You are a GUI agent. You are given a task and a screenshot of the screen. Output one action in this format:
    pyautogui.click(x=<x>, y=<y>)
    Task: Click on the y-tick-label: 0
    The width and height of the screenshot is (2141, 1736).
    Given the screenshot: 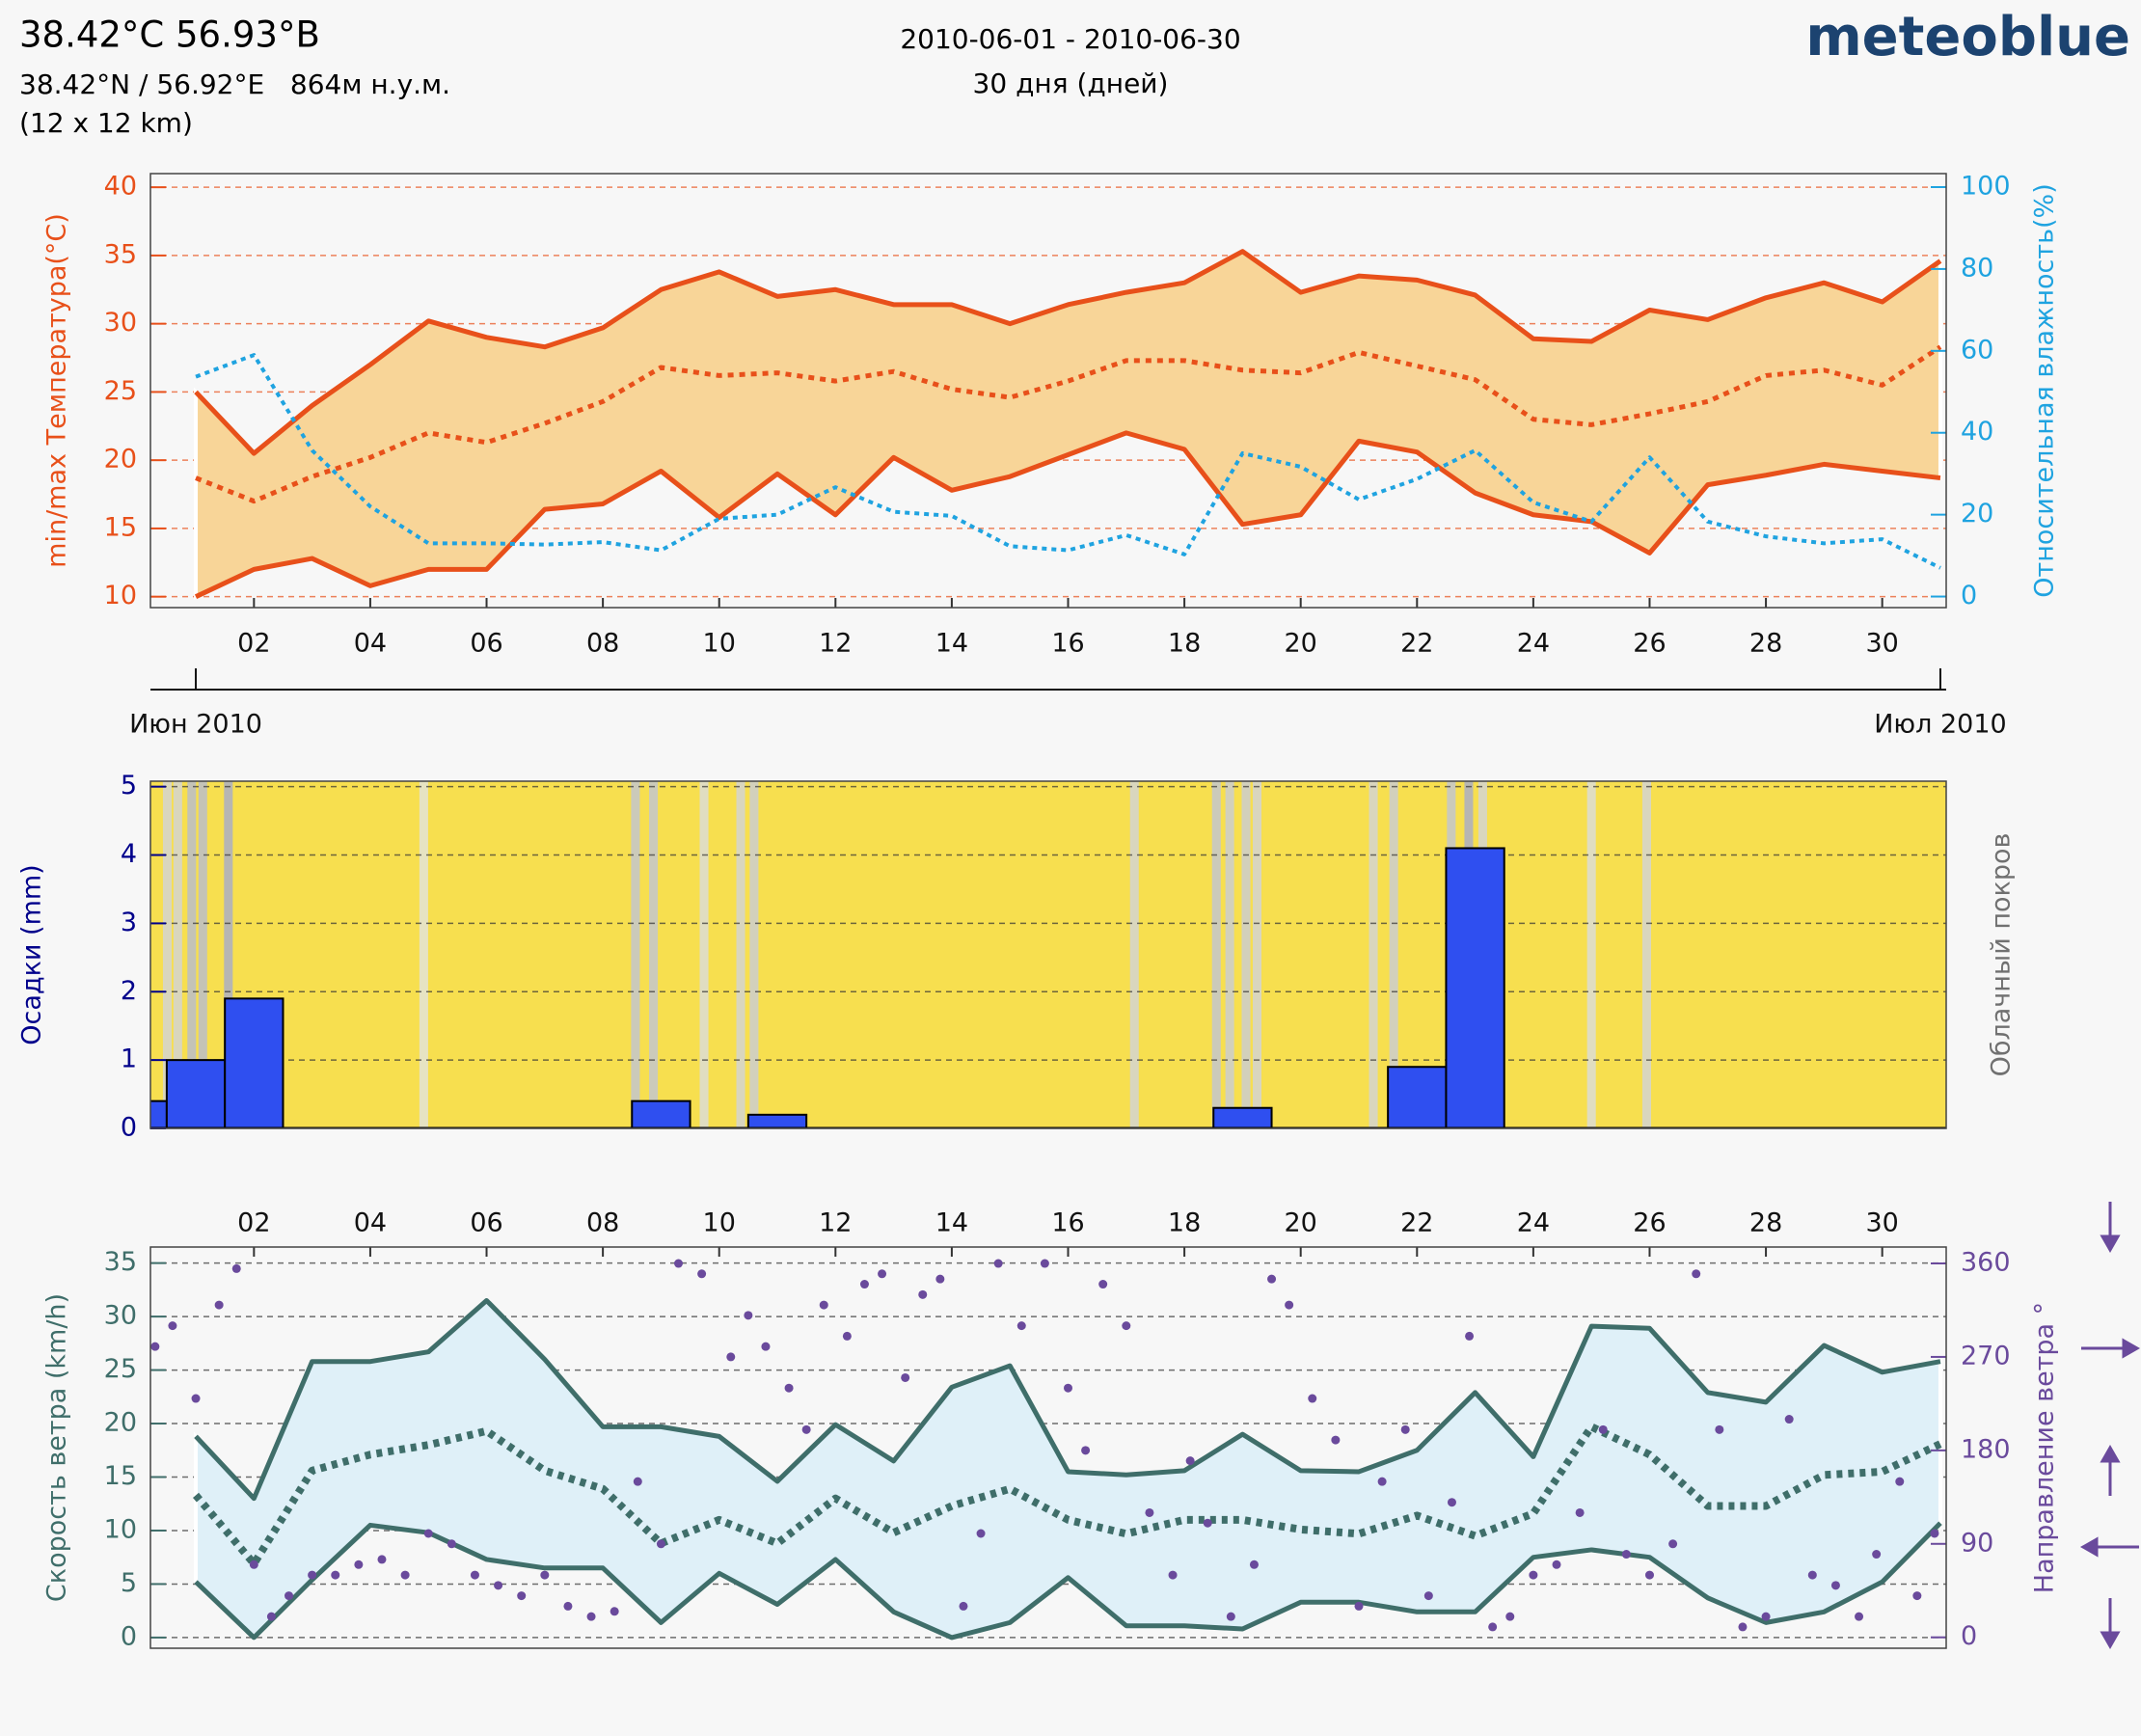 What is the action you would take?
    pyautogui.click(x=129, y=1636)
    